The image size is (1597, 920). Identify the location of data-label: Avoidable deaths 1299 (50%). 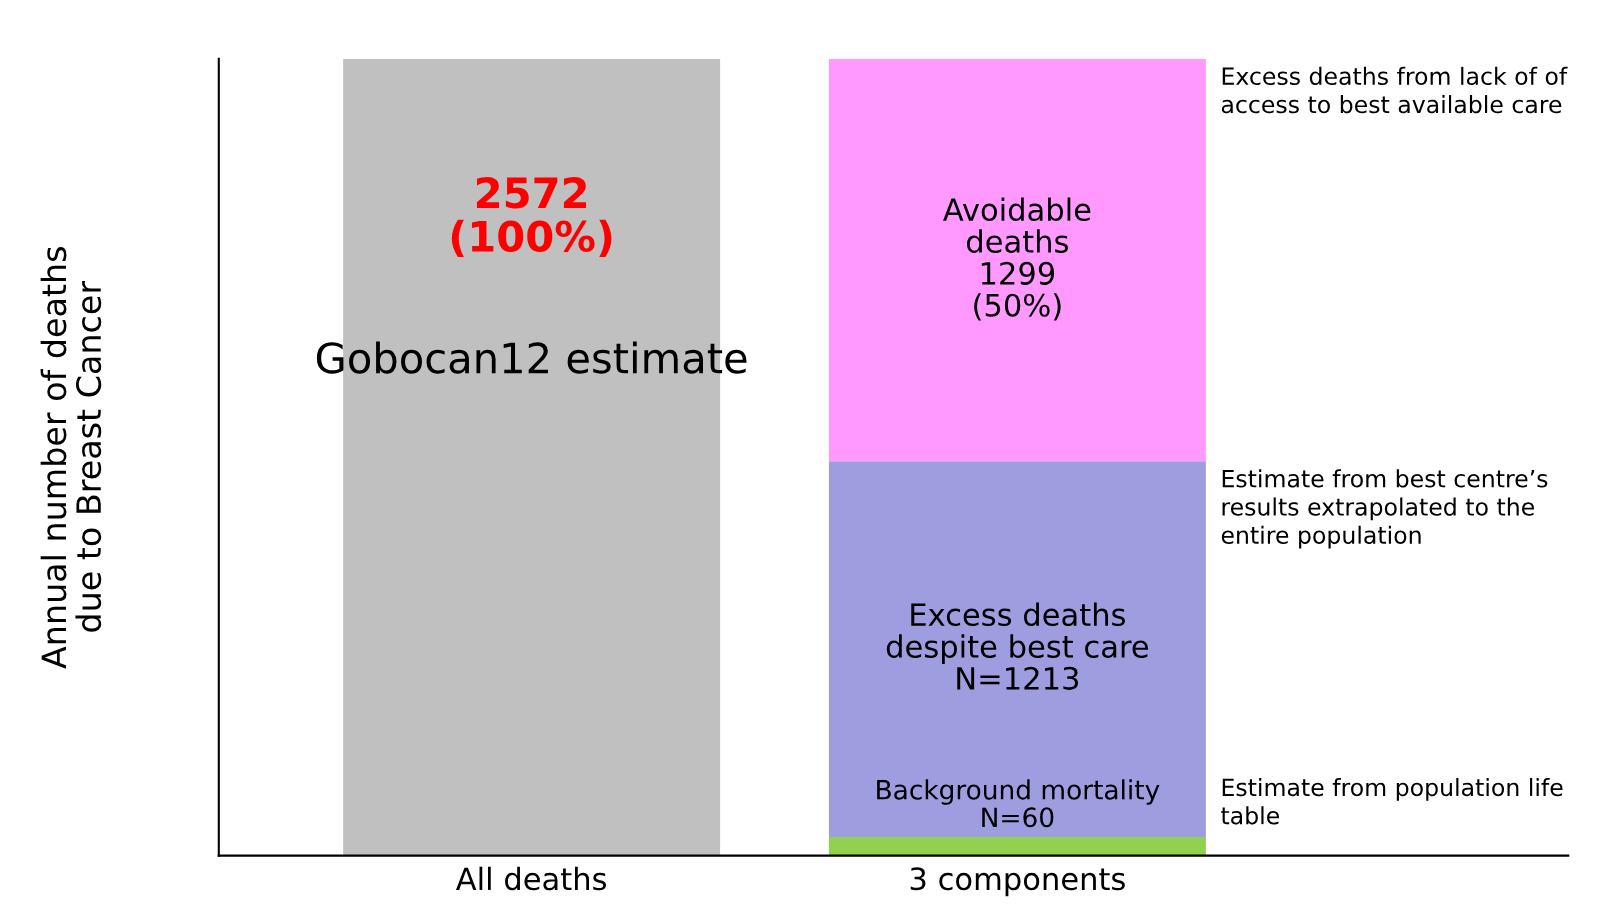
(1017, 259).